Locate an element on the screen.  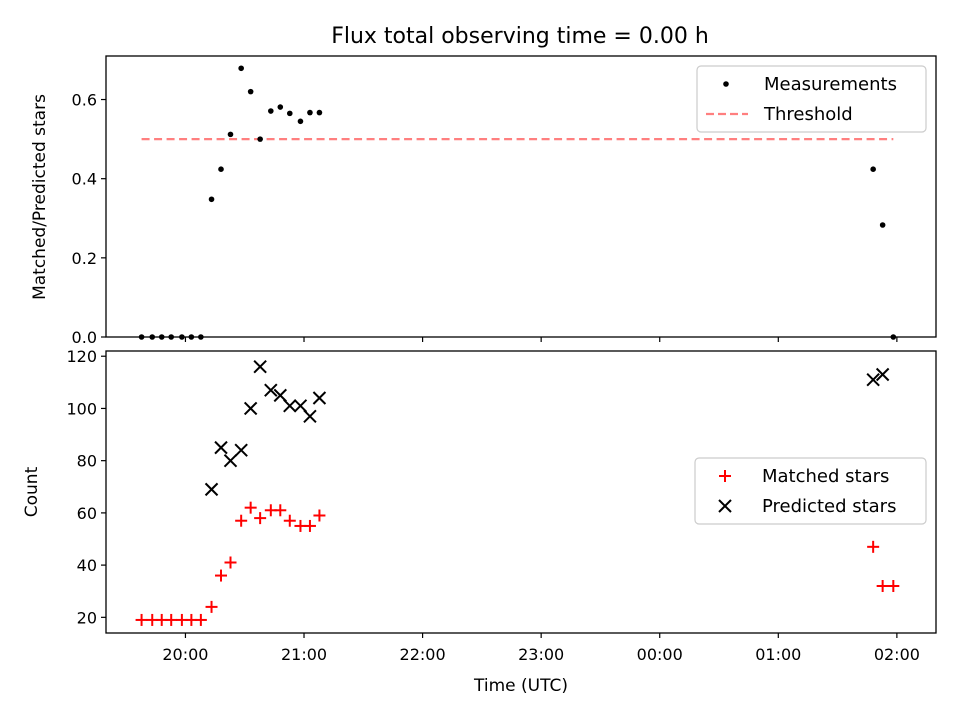
top-ylabel: Matched/Predicted stars is located at coordinates (40, 197).